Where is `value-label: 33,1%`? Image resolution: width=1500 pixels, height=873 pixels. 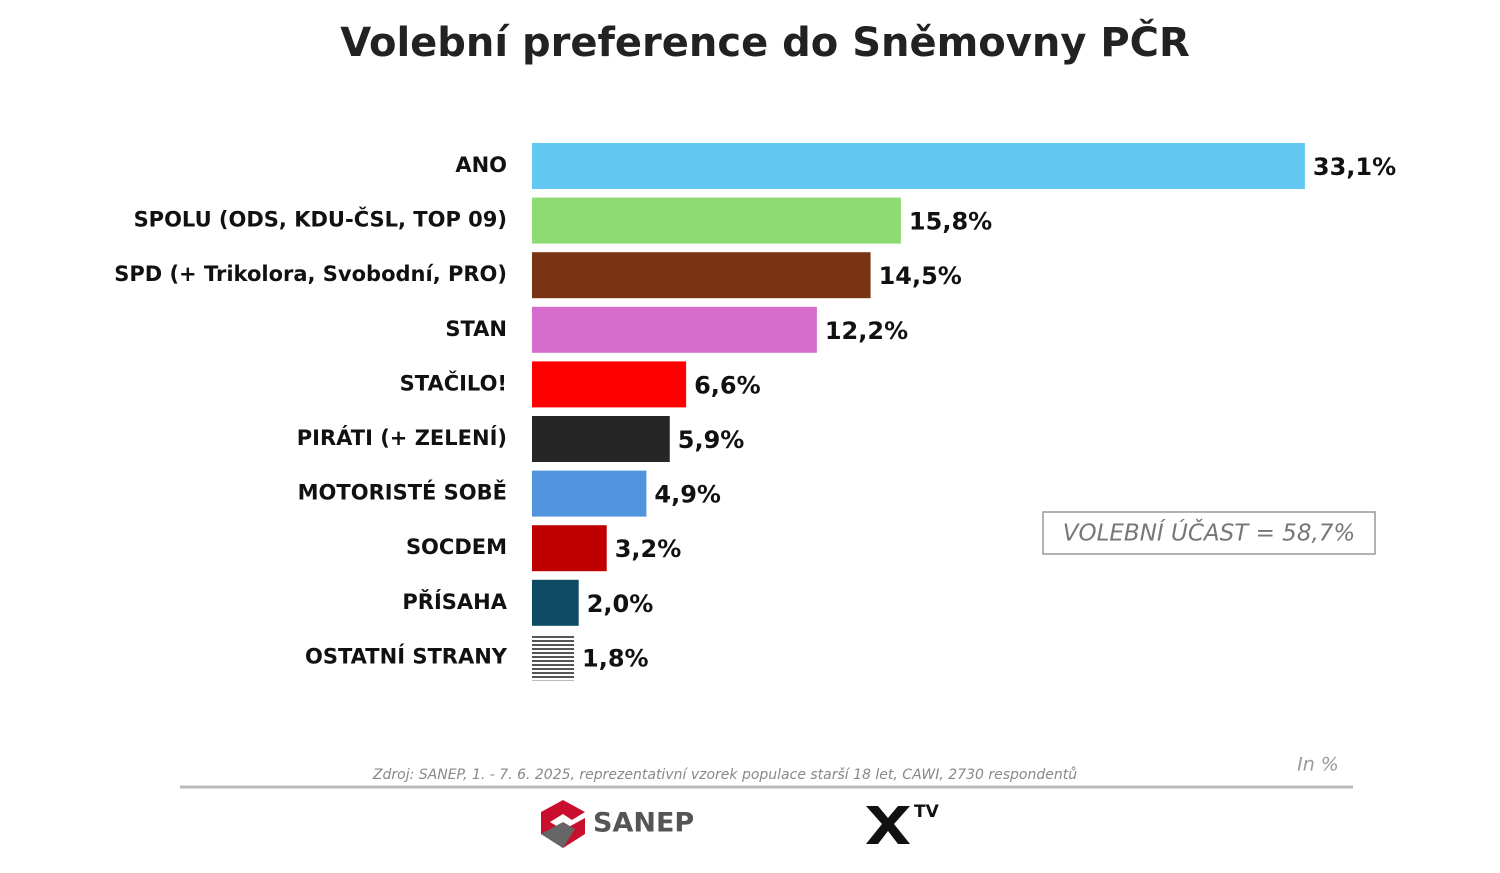 value-label: 33,1% is located at coordinates (1354, 167).